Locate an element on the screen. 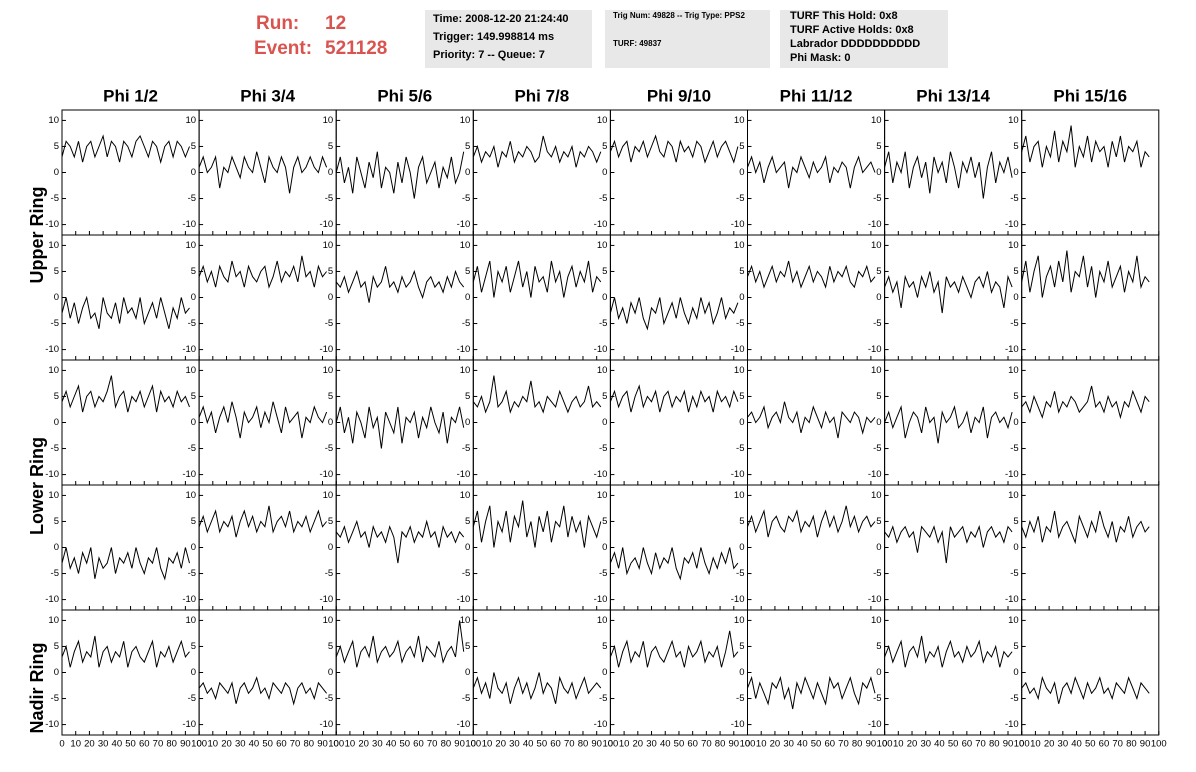  x-tick-label: 40 is located at coordinates (939, 744).